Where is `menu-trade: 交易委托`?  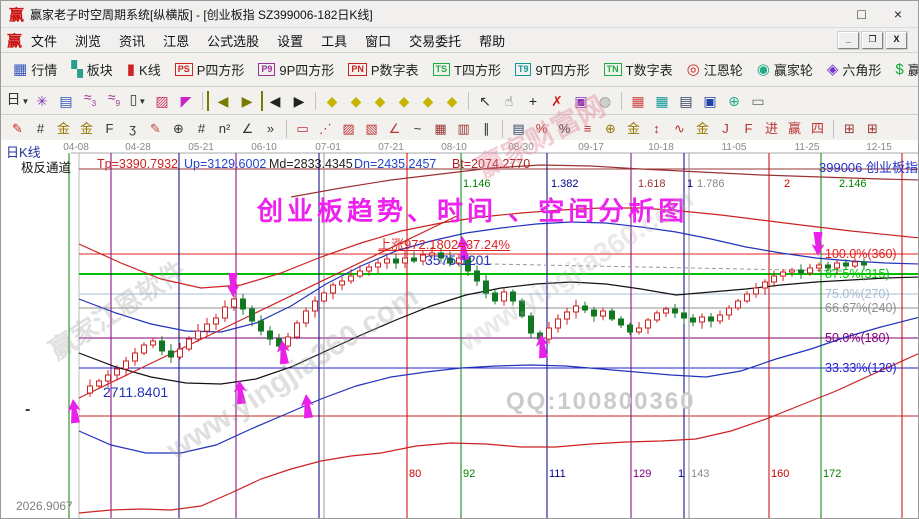
menu-trade: 交易委托 is located at coordinates (435, 41).